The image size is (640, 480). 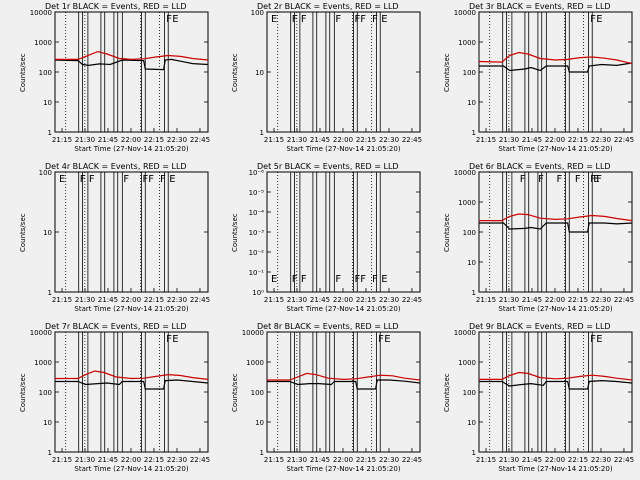 I want to click on chart-title: Det 8r BLACK = Events, RED = LLD, so click(x=328, y=326).